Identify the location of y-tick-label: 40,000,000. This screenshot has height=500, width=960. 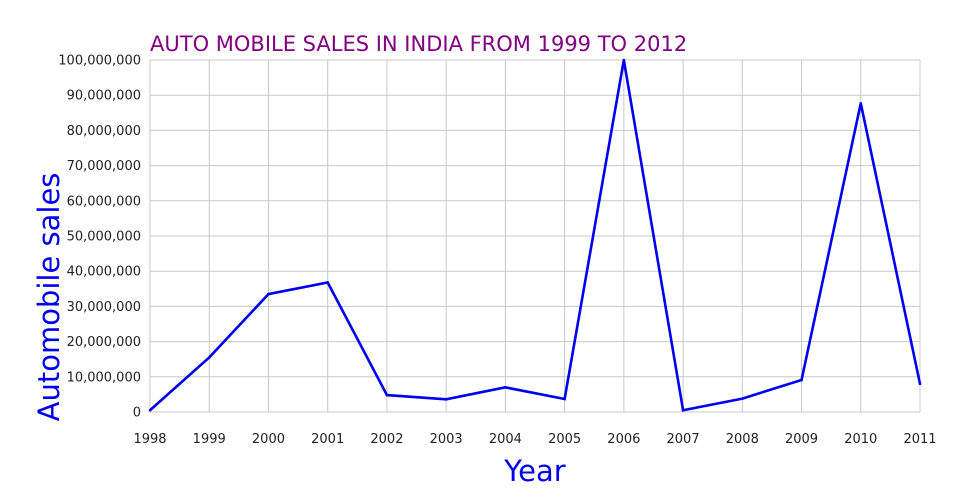
(104, 272).